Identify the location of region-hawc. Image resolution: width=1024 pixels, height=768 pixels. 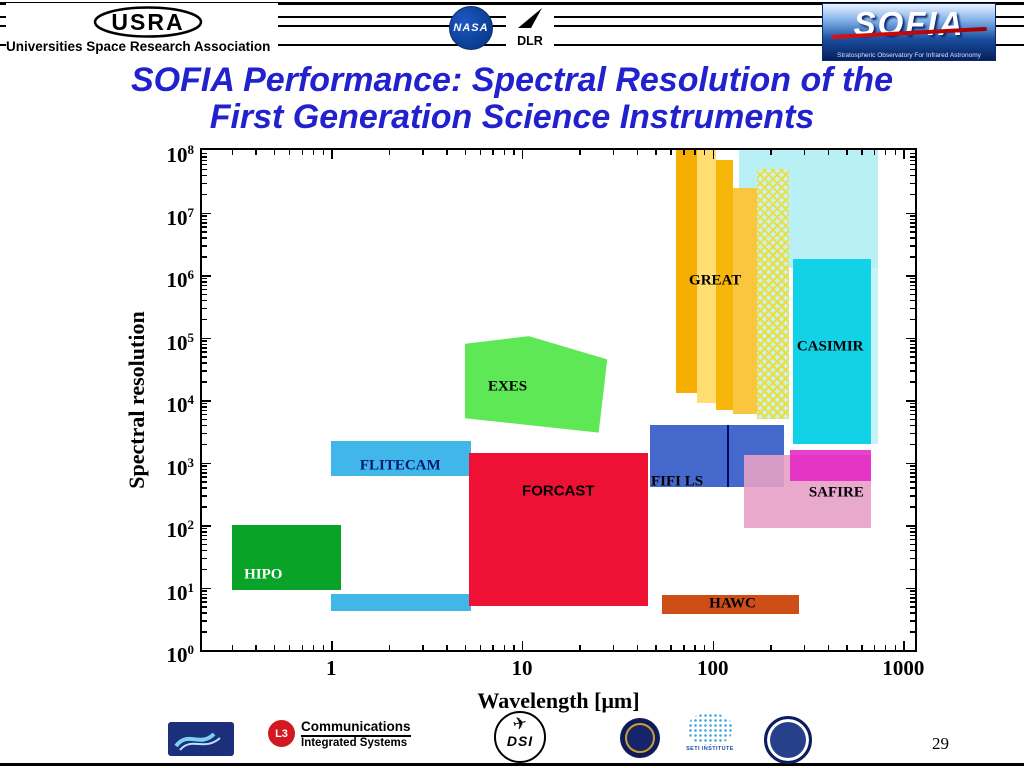
(730, 604).